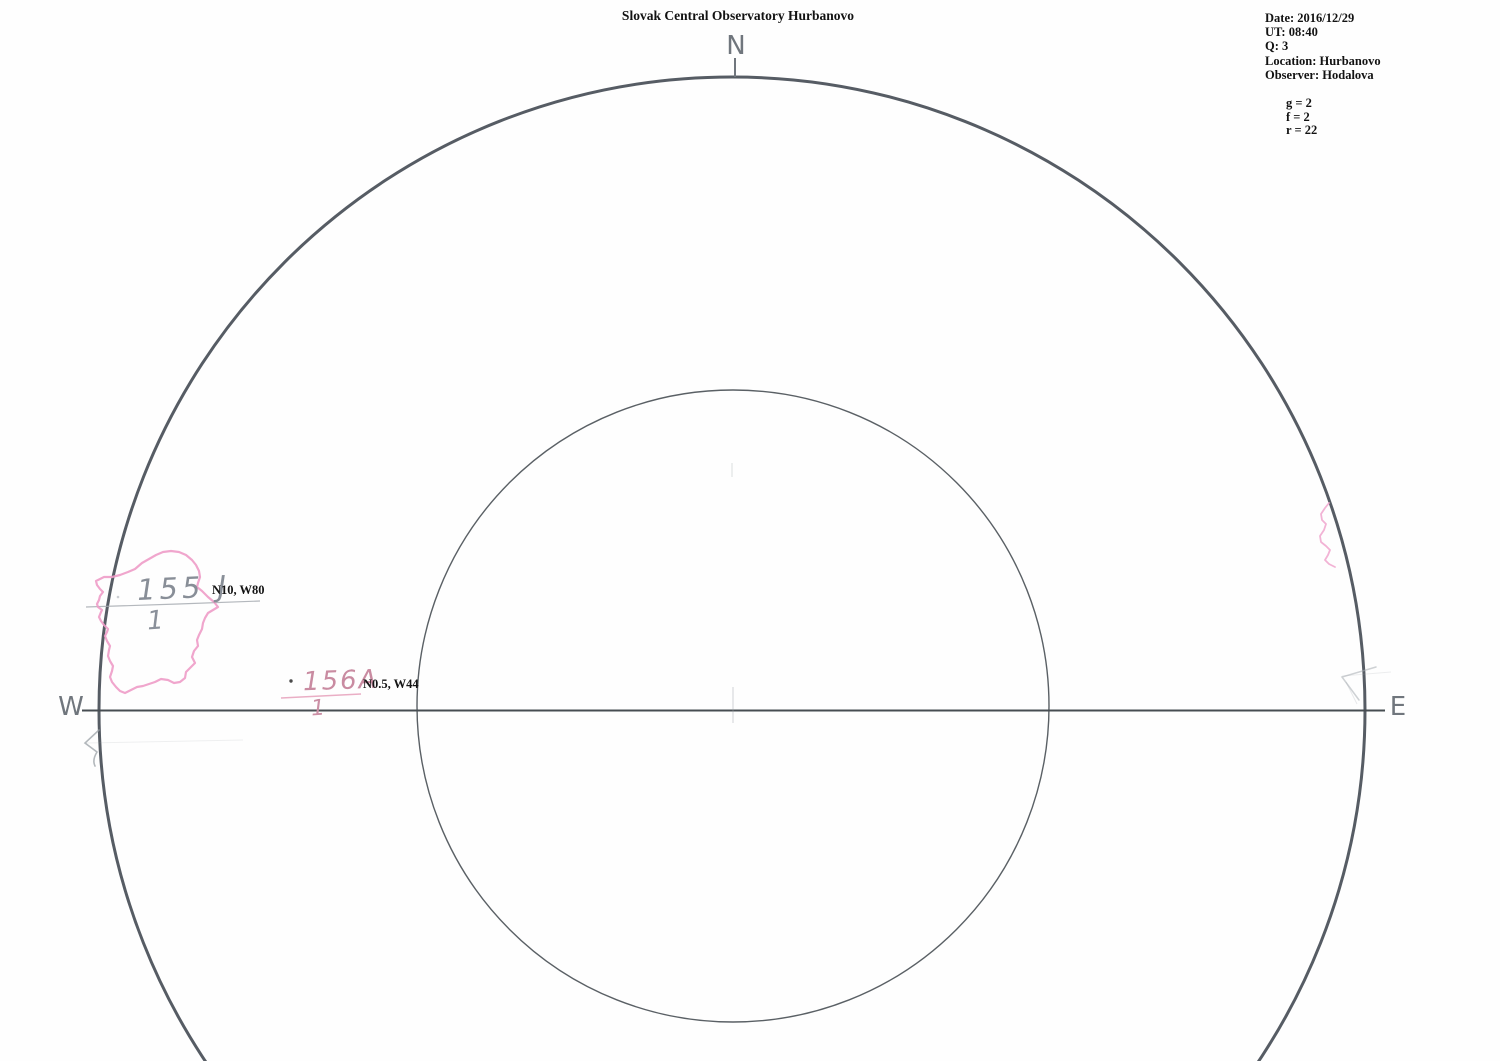  I want to click on spot-count: f = 2, so click(1298, 116).